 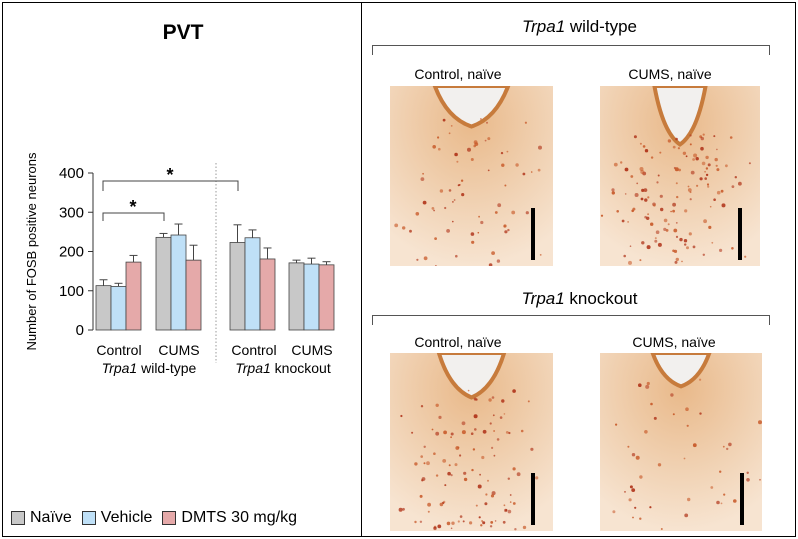 I want to click on micrograph-wt-control, so click(x=471, y=176).